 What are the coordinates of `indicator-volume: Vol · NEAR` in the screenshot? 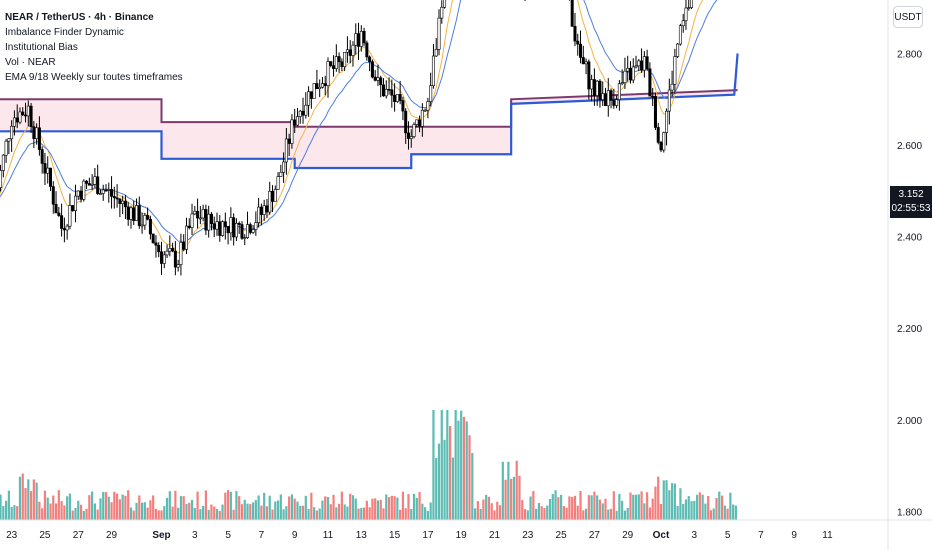 It's located at (30, 62).